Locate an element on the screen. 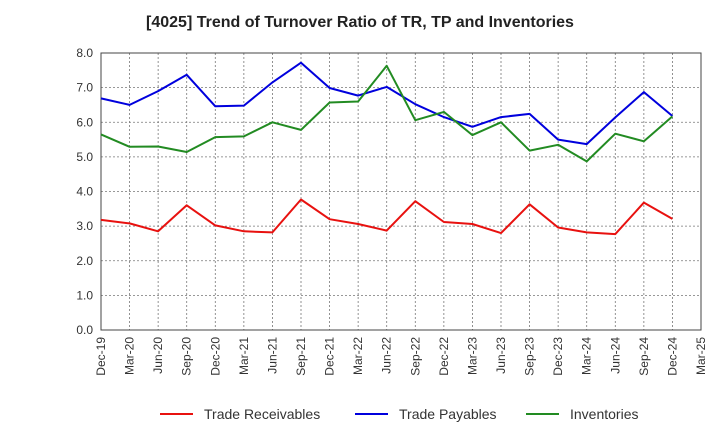 This screenshot has width=720, height=440. x-tick-label: Dec-19 is located at coordinates (101, 356).